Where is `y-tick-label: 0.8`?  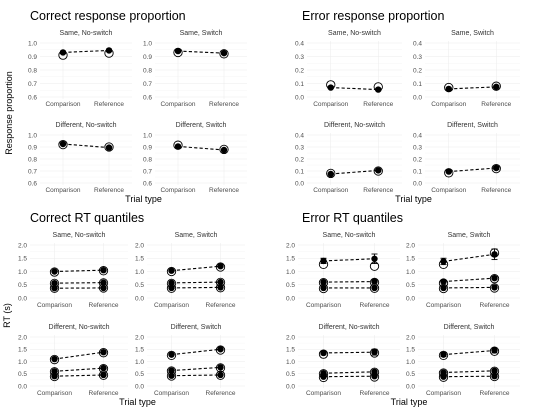 y-tick-label: 0.8 is located at coordinates (147, 159).